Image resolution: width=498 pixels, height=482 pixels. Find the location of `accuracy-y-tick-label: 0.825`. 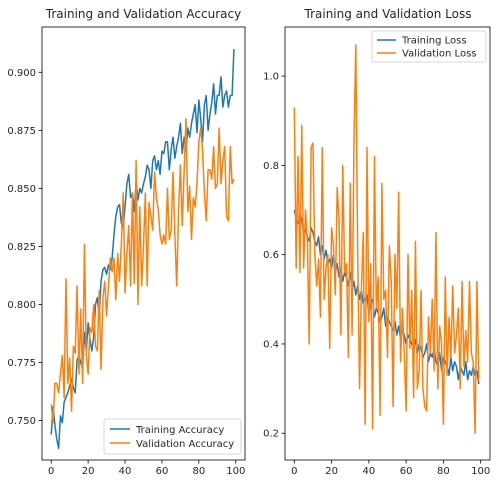

accuracy-y-tick-label: 0.825 is located at coordinates (21, 247).